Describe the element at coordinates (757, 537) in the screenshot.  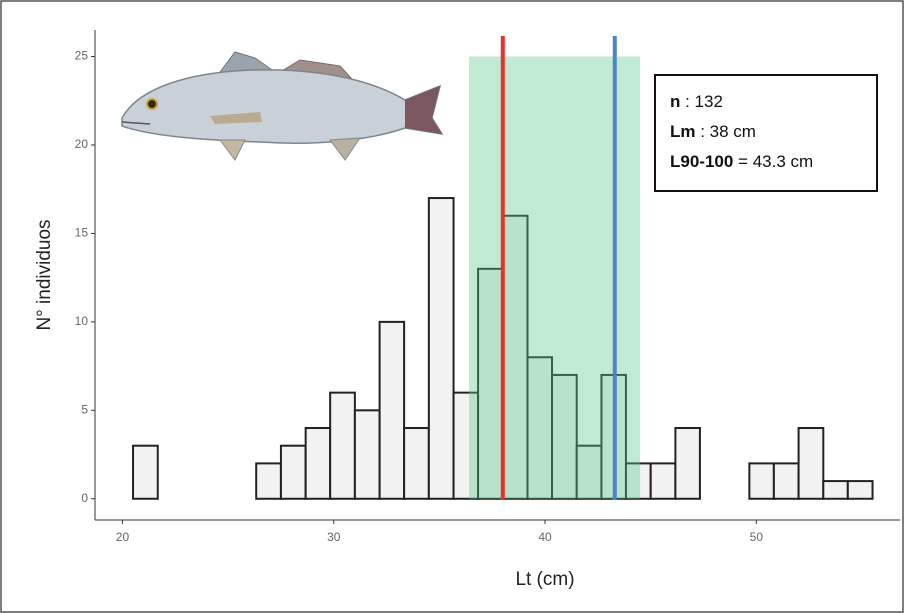
I see `x-tick-label: 50` at that location.